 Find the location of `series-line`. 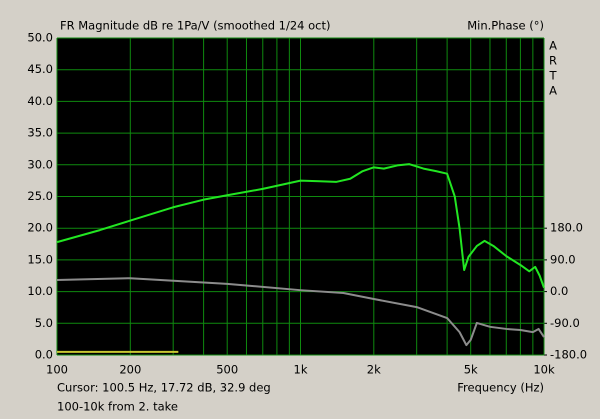

series-line is located at coordinates (300, 312).